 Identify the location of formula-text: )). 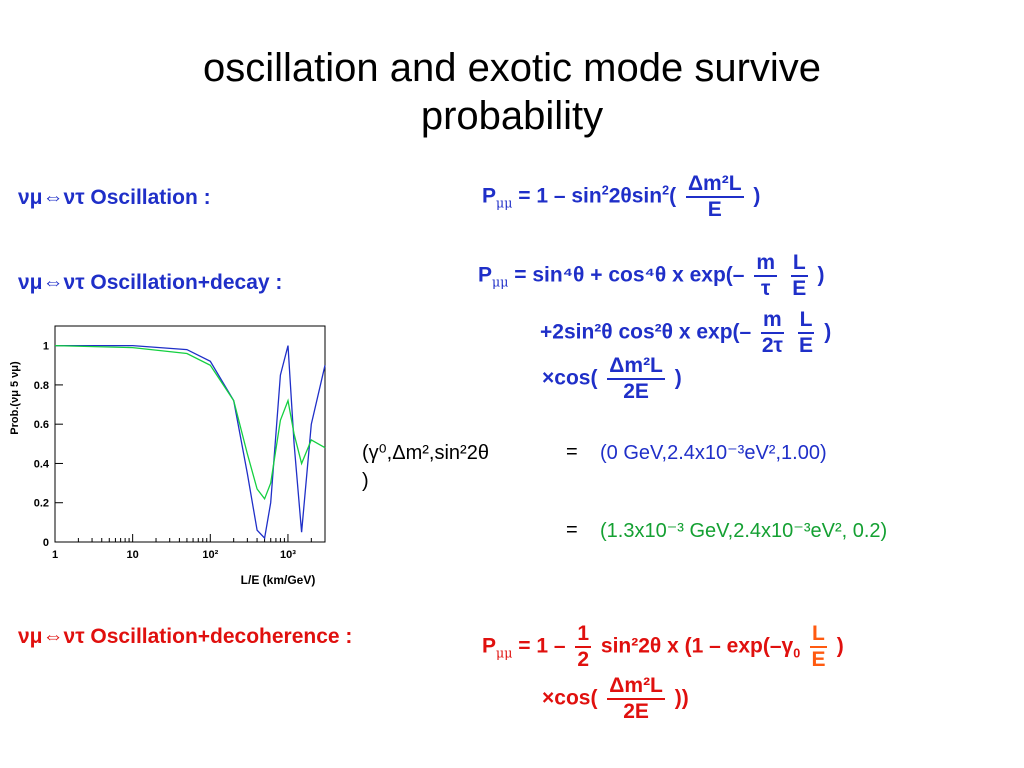
(681, 698).